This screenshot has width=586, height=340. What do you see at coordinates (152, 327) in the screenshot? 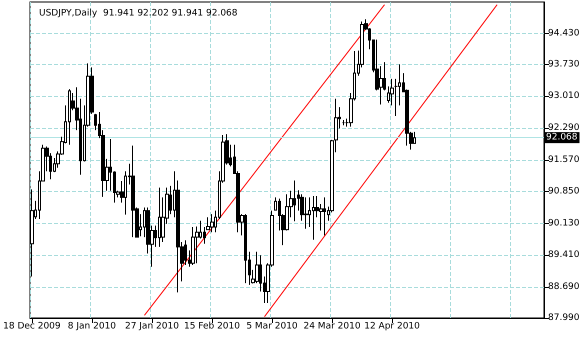
I see `x-tick-label: 27 Jan 2010` at bounding box center [152, 327].